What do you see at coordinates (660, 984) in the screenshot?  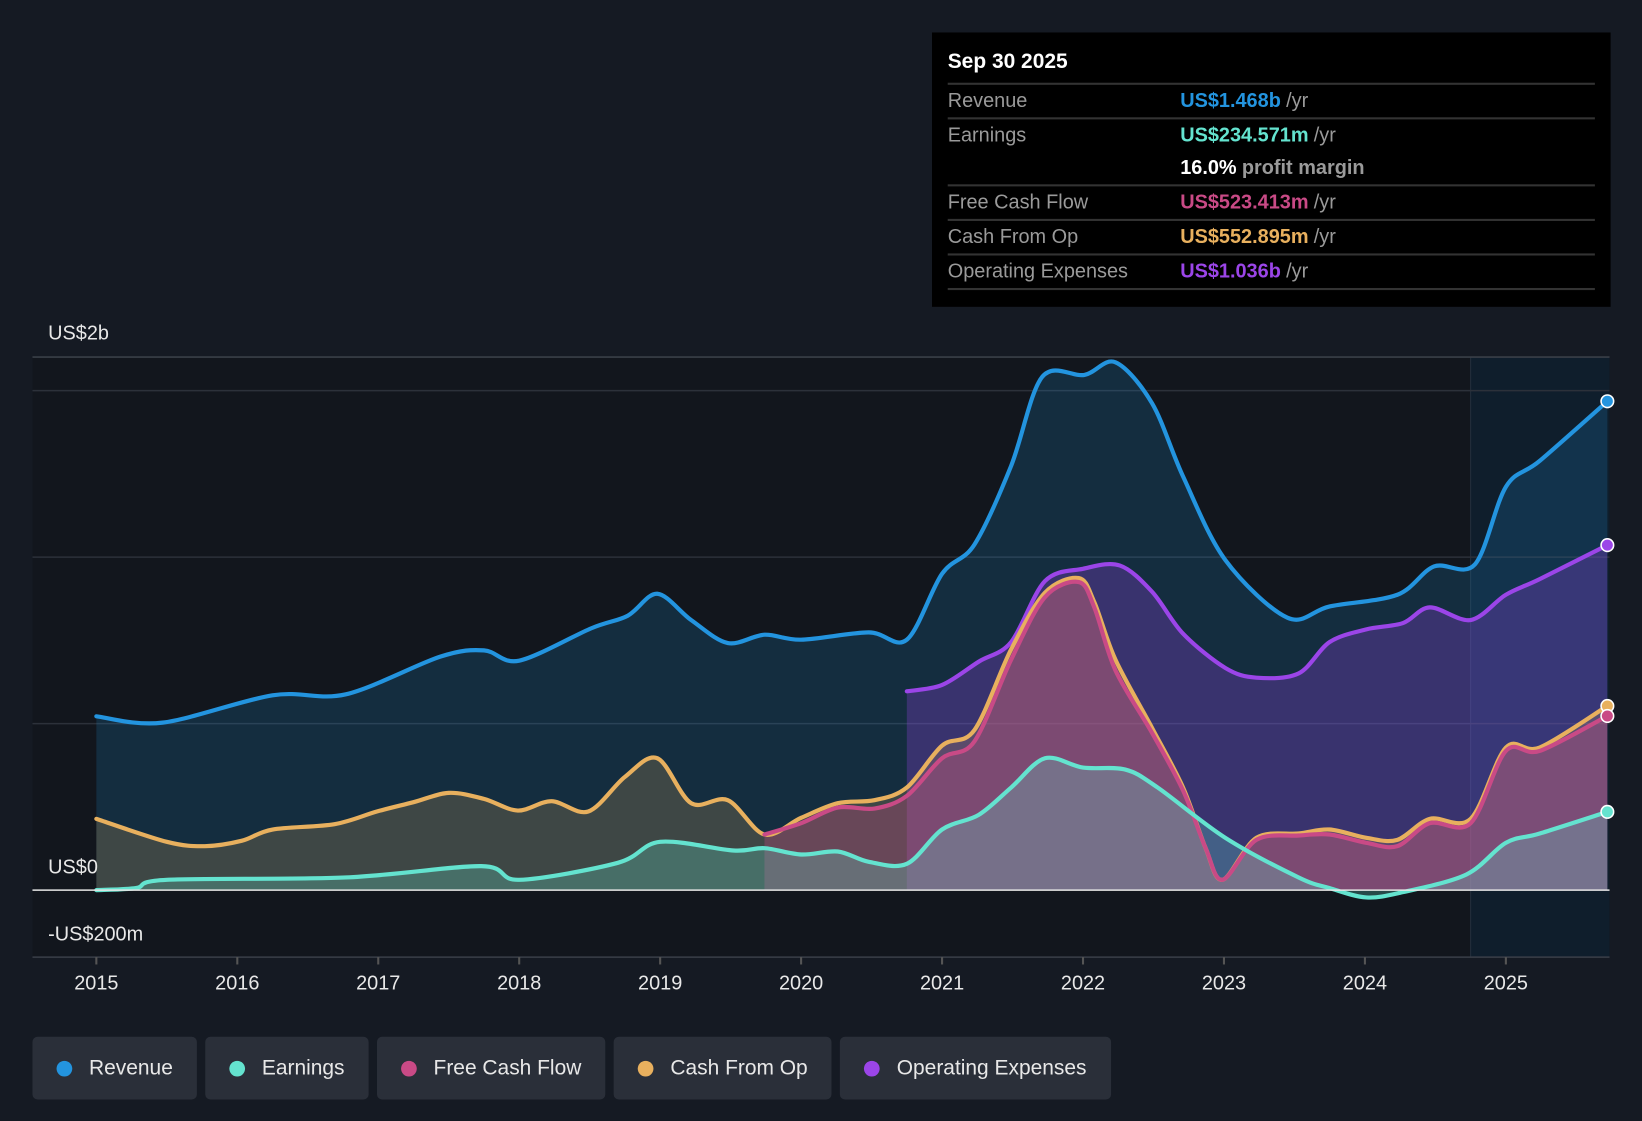 I see `x-tick-label: 2019` at bounding box center [660, 984].